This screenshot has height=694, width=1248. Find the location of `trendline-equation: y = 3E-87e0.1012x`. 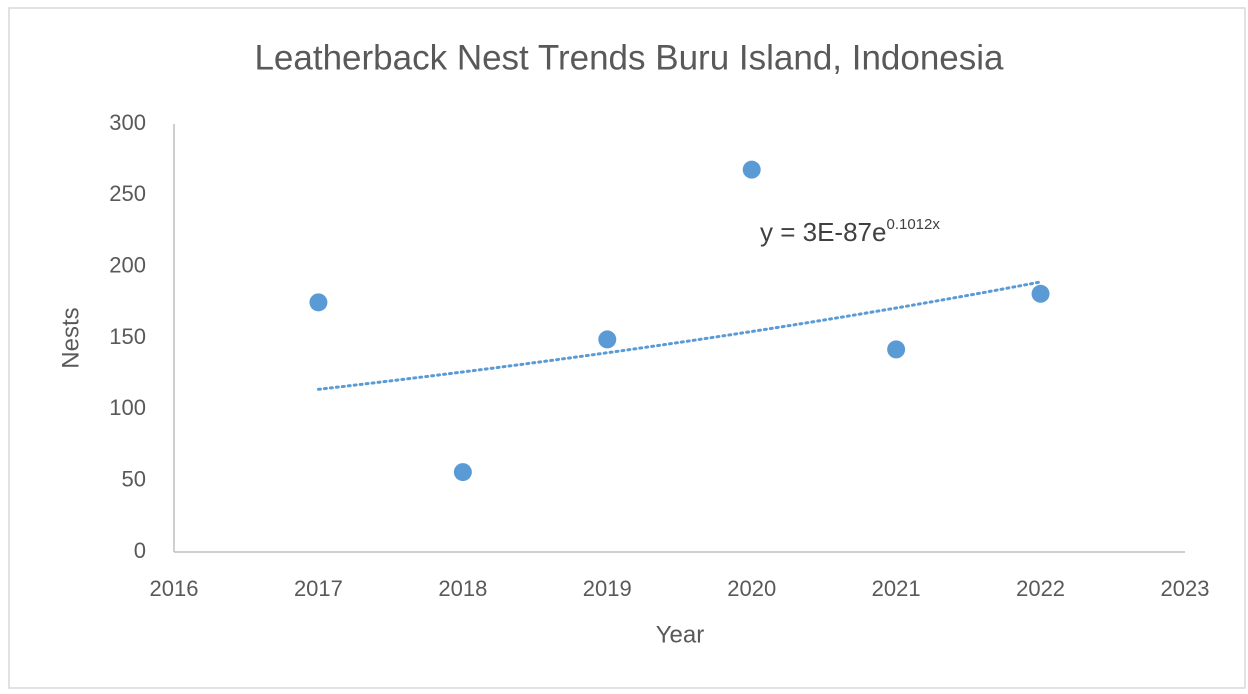

trendline-equation: y = 3E-87e0.1012x is located at coordinates (850, 231).